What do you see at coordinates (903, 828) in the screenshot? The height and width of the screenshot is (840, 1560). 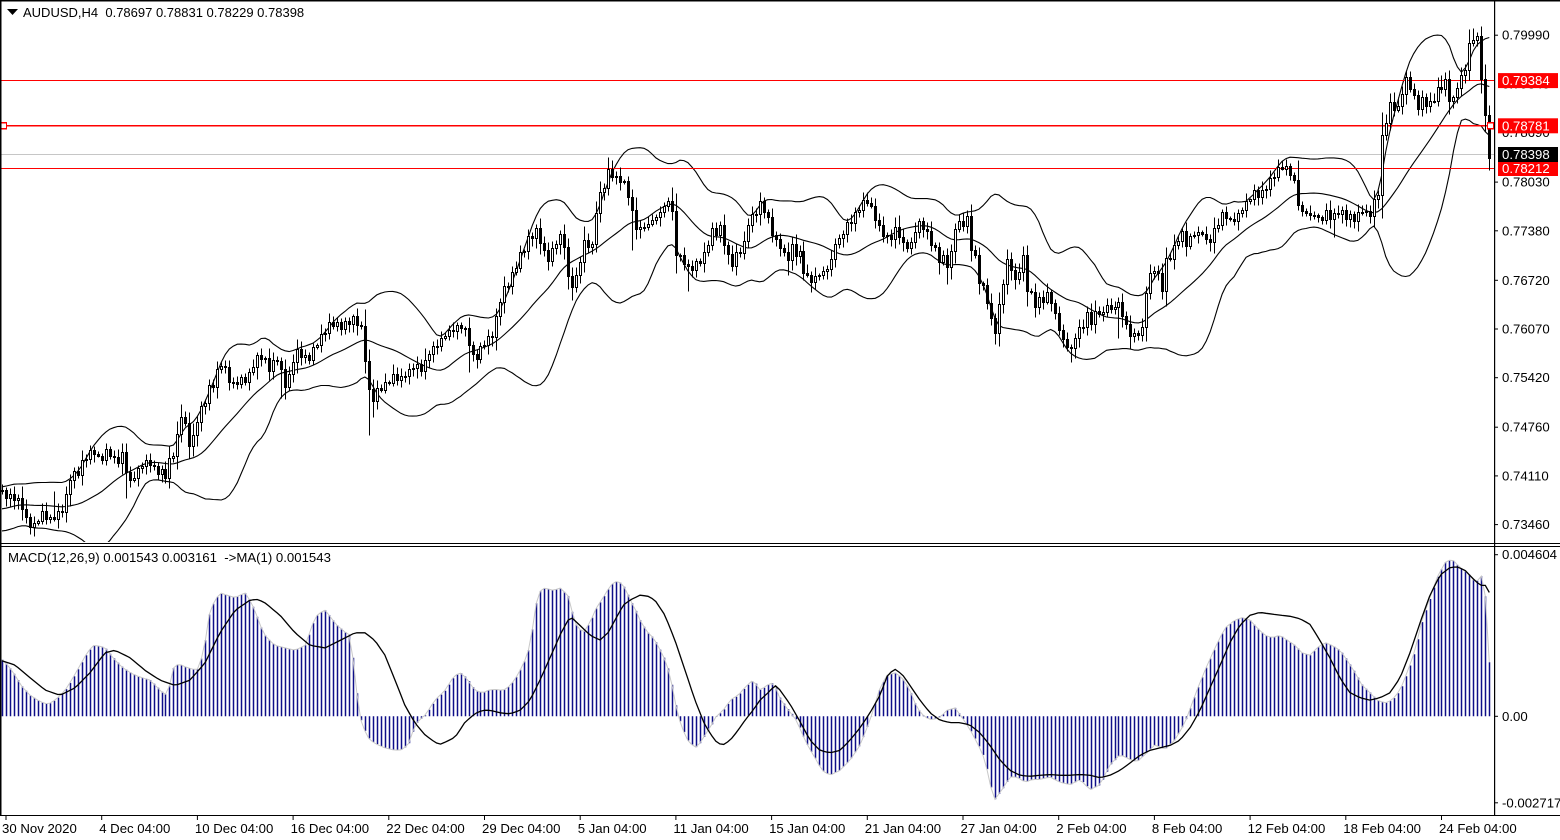 I see `svg-text: 21 Jan 04:00` at bounding box center [903, 828].